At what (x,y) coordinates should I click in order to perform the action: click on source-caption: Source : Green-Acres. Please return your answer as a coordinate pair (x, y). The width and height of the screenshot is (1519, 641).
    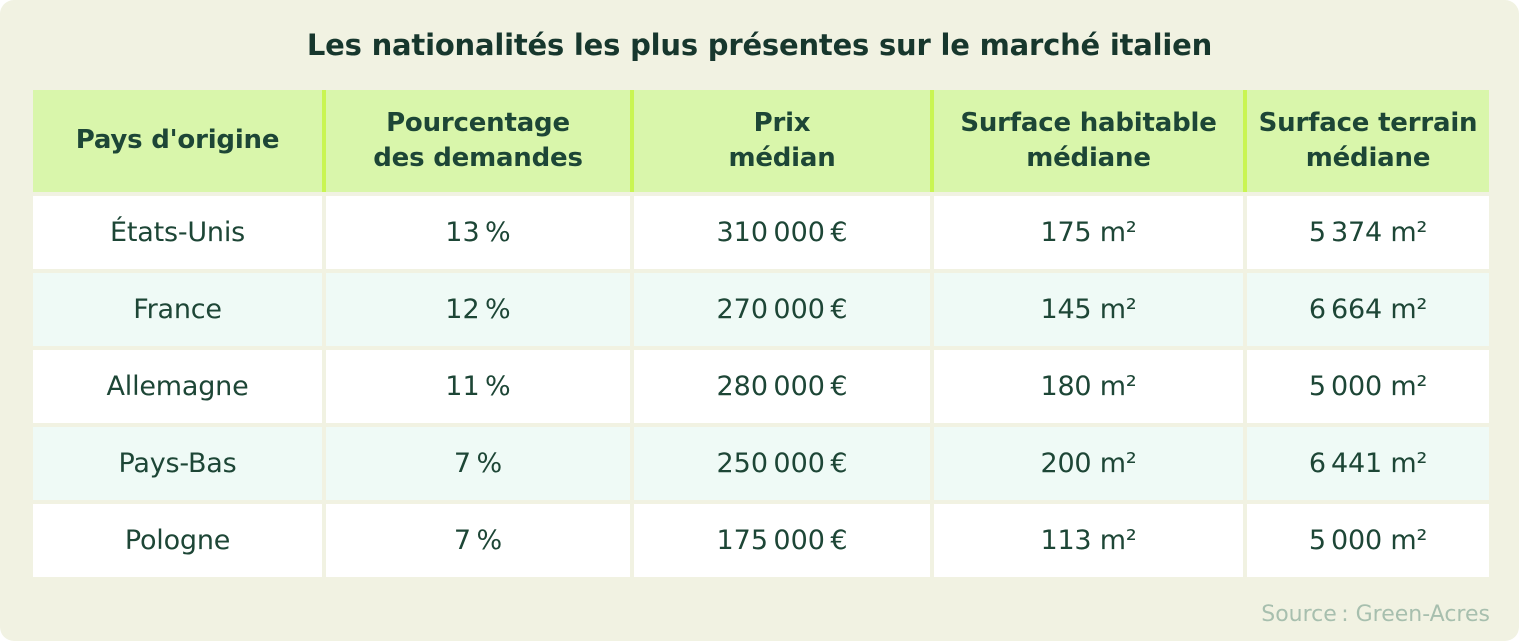
    Looking at the image, I should click on (1375, 614).